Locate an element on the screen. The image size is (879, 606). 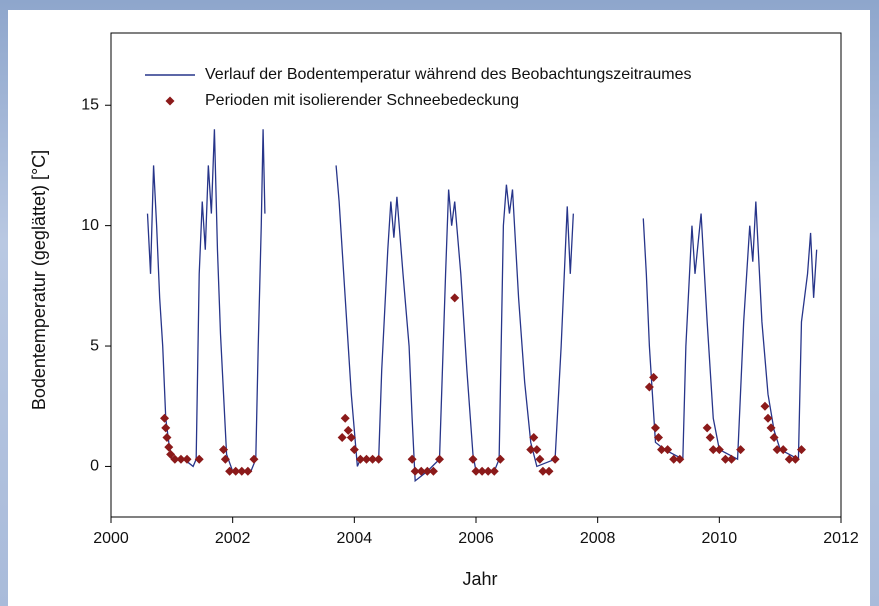
x-tick-label: 2000 is located at coordinates (111, 538).